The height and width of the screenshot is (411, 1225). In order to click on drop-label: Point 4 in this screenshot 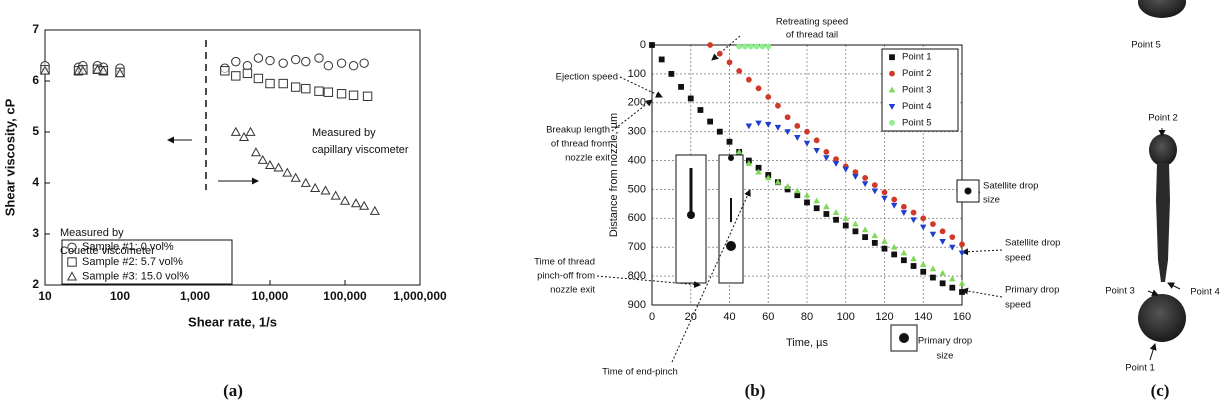, I will do `click(1205, 292)`.